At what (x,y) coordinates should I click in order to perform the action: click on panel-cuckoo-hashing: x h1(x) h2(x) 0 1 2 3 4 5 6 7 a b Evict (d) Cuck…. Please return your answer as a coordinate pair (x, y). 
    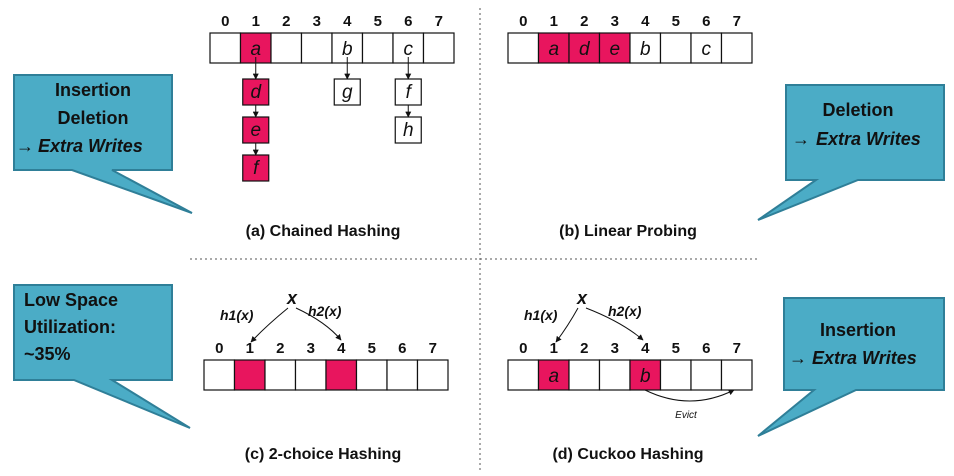
    Looking at the image, I should click on (630, 375).